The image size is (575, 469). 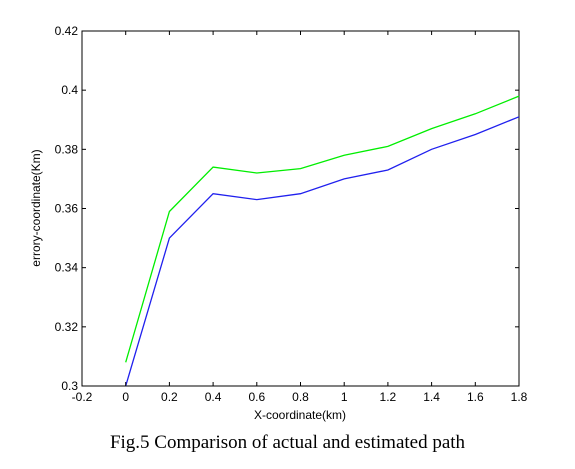 I want to click on y-tick-label: 0.36, so click(x=67, y=209).